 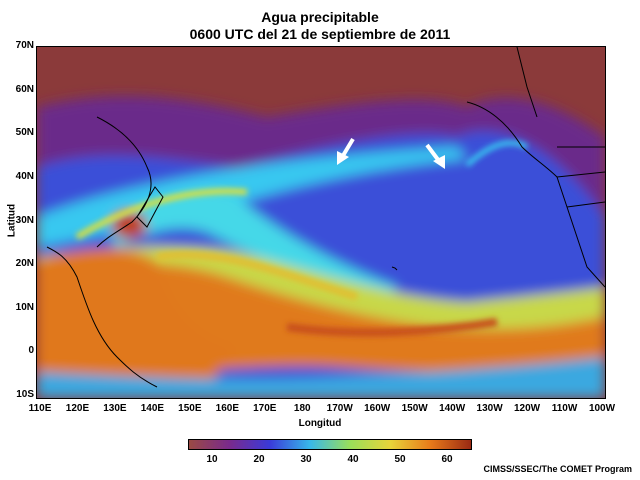 What do you see at coordinates (452, 408) in the screenshot?
I see `lon-tick-label: 140W` at bounding box center [452, 408].